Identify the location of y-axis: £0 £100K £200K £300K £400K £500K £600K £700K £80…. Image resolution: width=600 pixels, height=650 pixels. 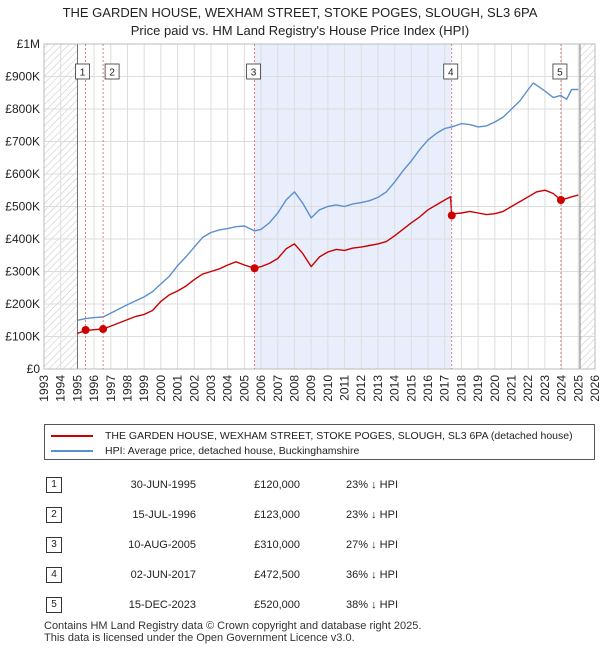
(22, 206).